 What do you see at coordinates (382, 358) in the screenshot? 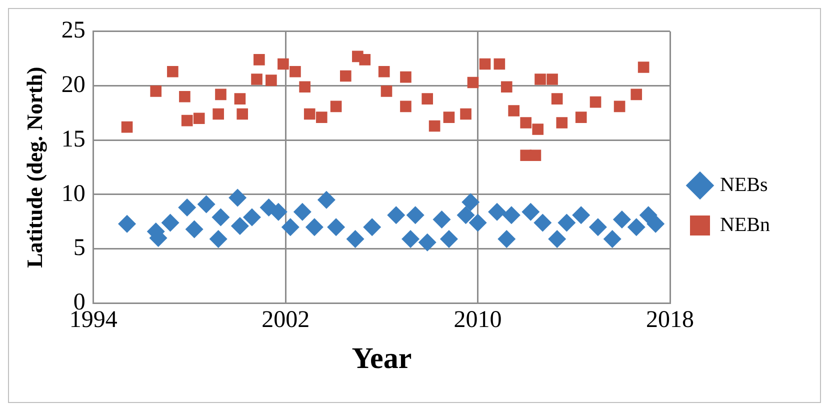
I see `x-axis-title: Year` at bounding box center [382, 358].